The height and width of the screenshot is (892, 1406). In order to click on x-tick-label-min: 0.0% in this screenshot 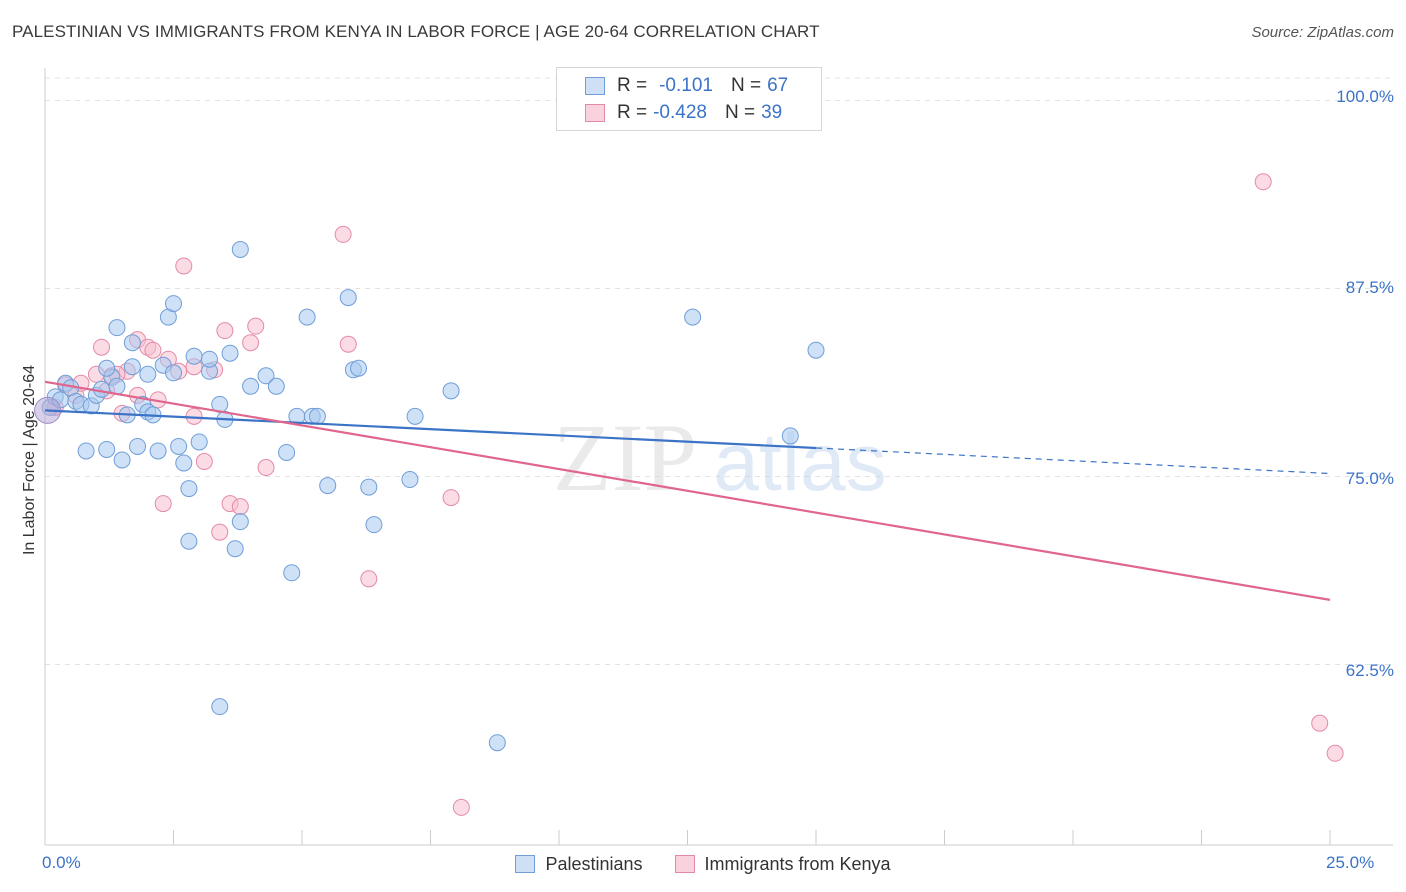, I will do `click(61, 862)`.